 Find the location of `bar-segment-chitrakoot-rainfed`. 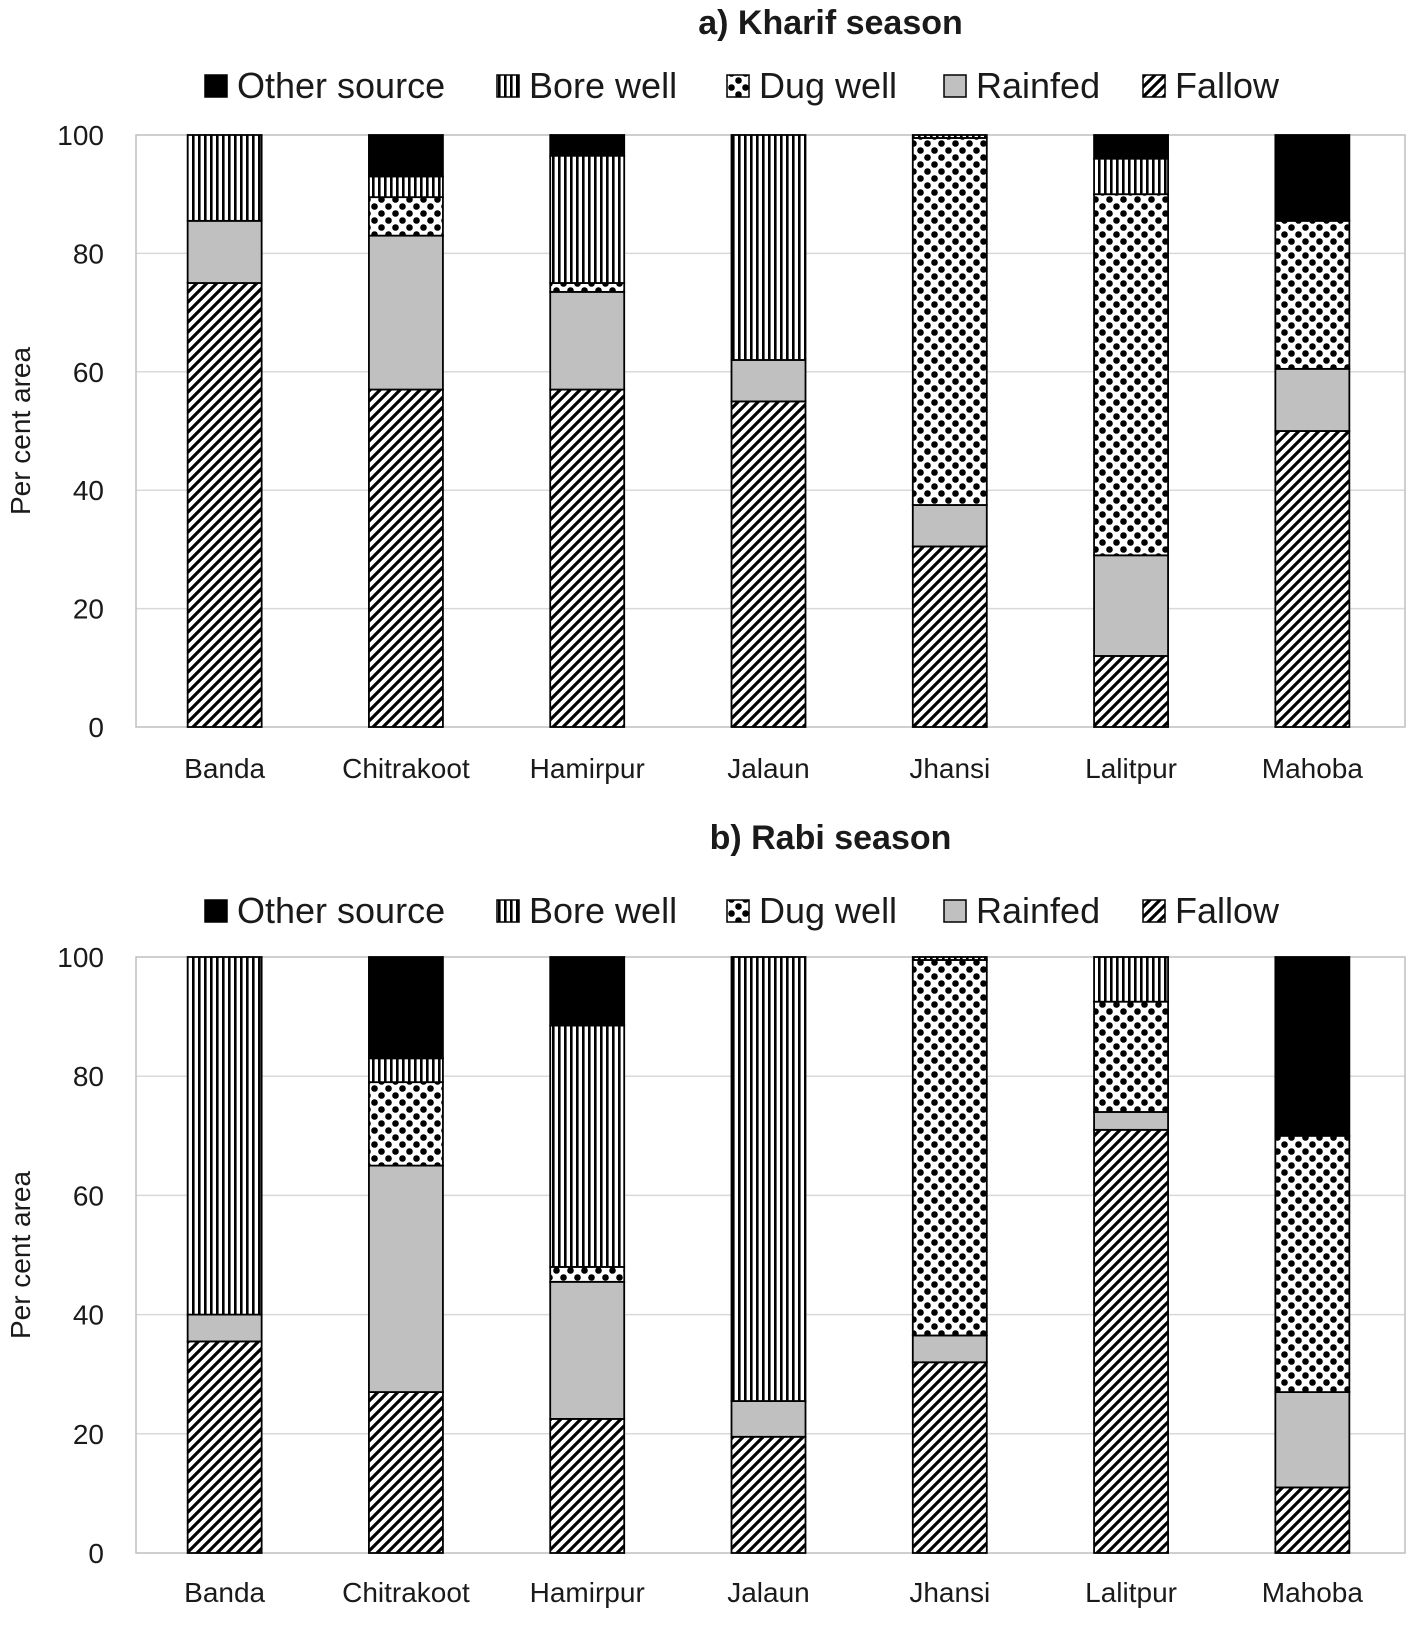

bar-segment-chitrakoot-rainfed is located at coordinates (406, 312).